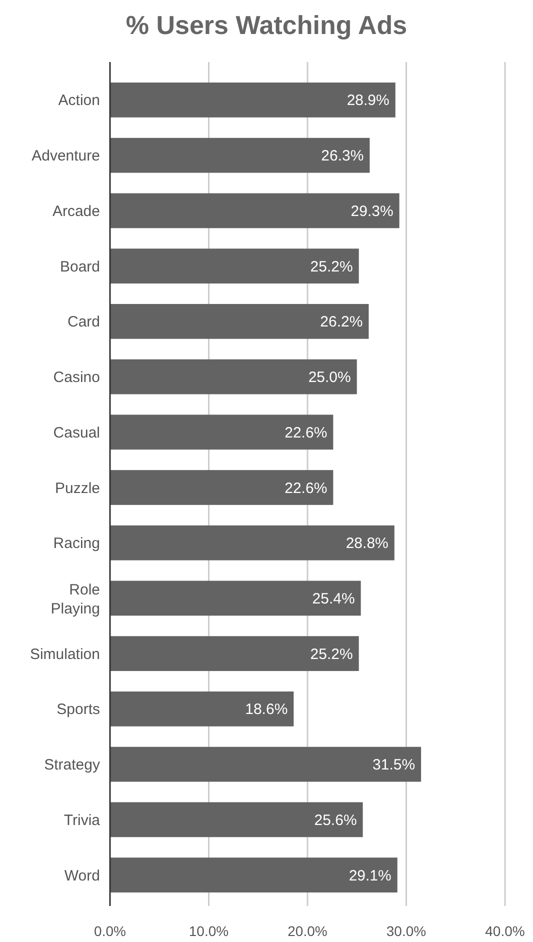  What do you see at coordinates (77, 488) in the screenshot?
I see `y-tick-label: Puzzle` at bounding box center [77, 488].